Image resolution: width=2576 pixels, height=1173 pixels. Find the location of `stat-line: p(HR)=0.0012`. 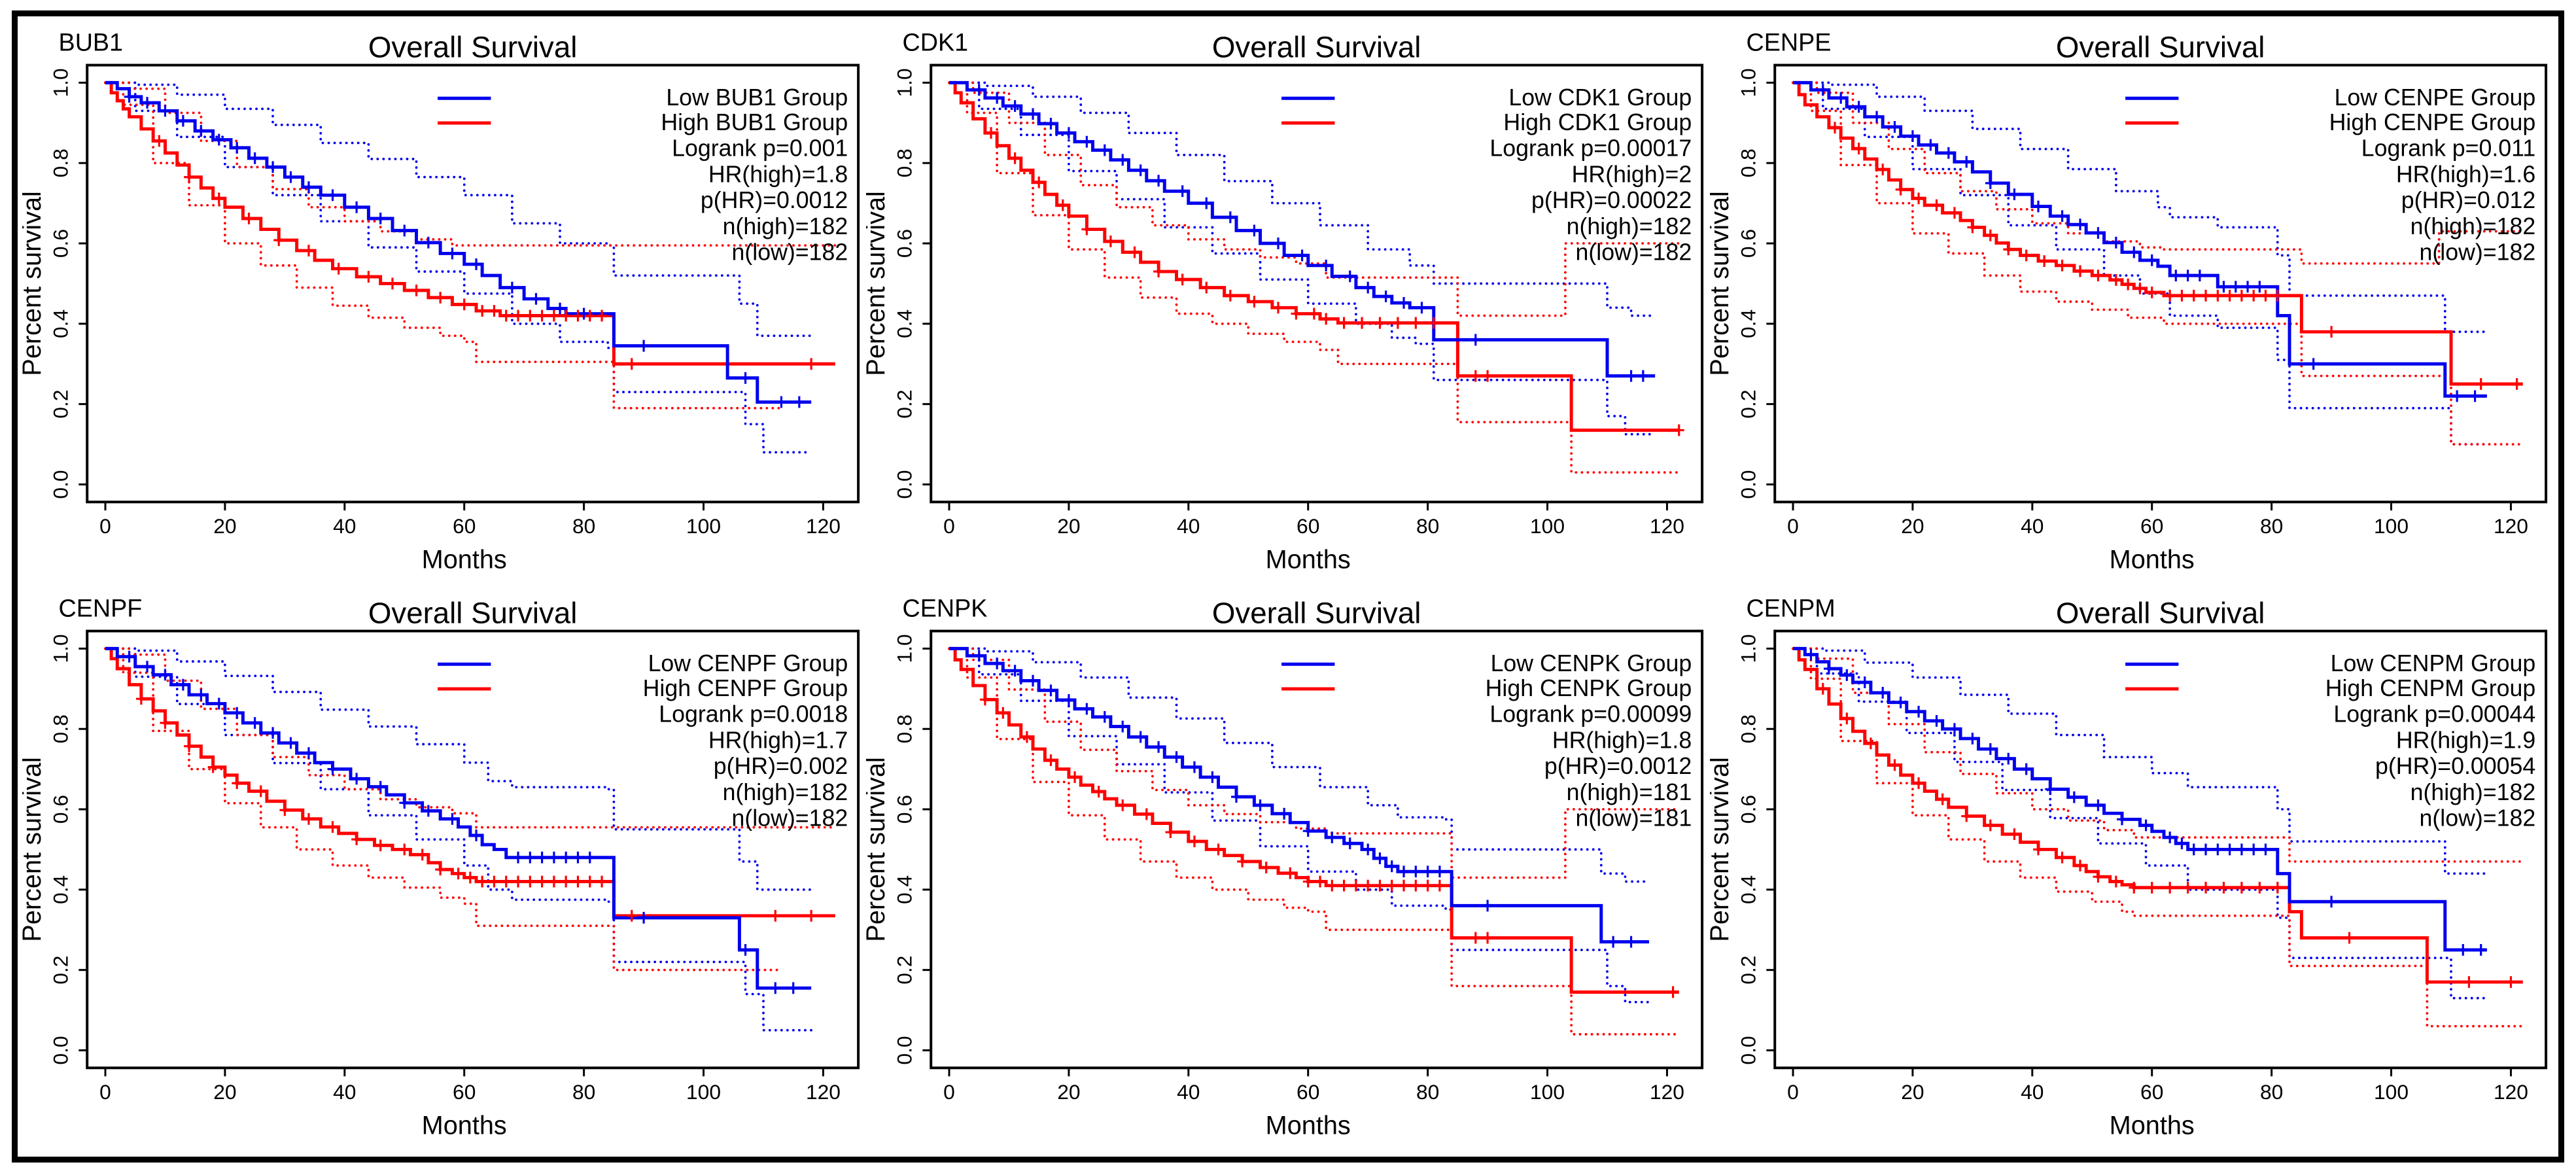

stat-line: p(HR)=0.0012 is located at coordinates (1618, 766).